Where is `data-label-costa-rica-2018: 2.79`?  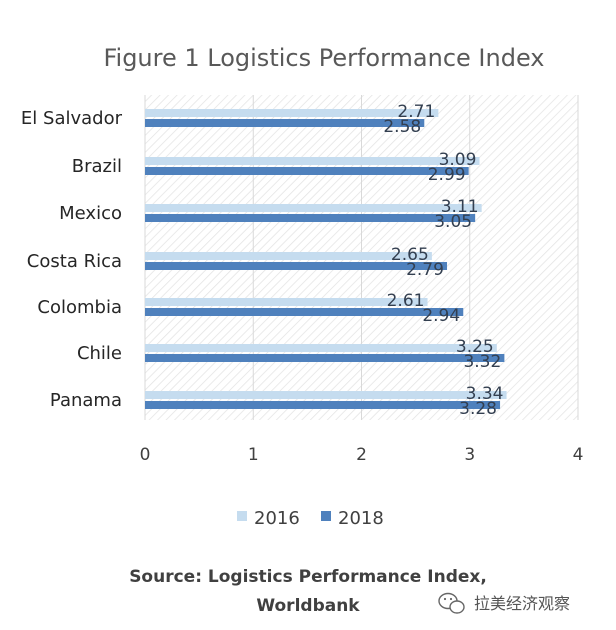
data-label-costa-rica-2018: 2.79 is located at coordinates (425, 270).